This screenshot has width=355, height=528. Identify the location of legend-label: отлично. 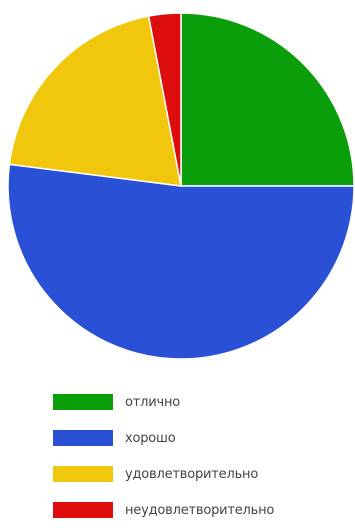
(153, 402).